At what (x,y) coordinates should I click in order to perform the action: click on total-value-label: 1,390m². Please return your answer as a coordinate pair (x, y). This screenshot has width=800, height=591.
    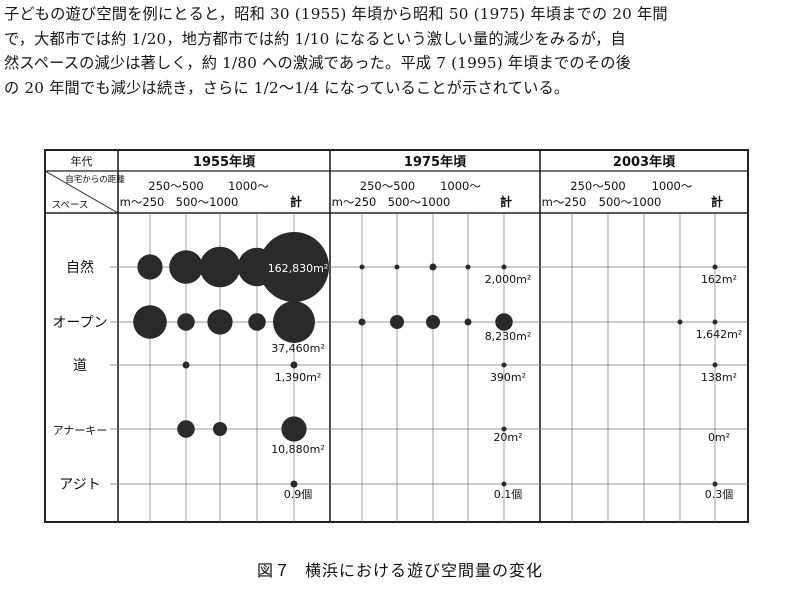
    Looking at the image, I should click on (298, 377).